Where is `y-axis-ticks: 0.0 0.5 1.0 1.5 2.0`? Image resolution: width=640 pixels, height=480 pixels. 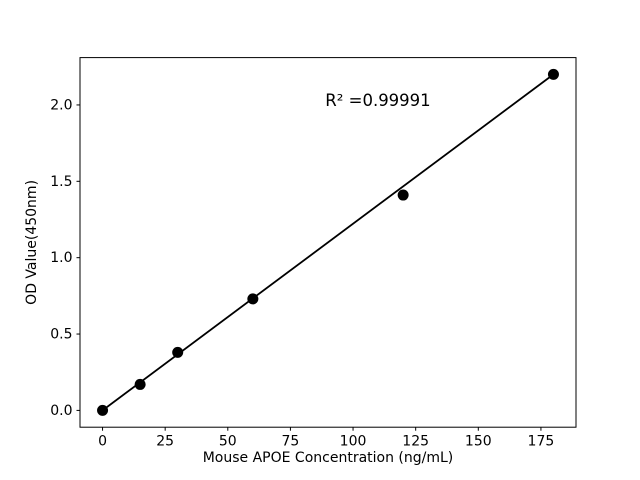 y-axis-ticks: 0.0 0.5 1.0 1.5 2.0 is located at coordinates (65, 258).